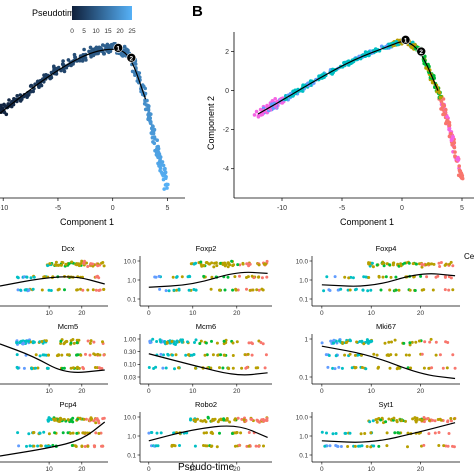 Image resolution: width=474 pixels, height=474 pixels. Describe the element at coordinates (206, 467) in the screenshot. I see `gene-grid-xlabel: Pseudo-time` at that location.